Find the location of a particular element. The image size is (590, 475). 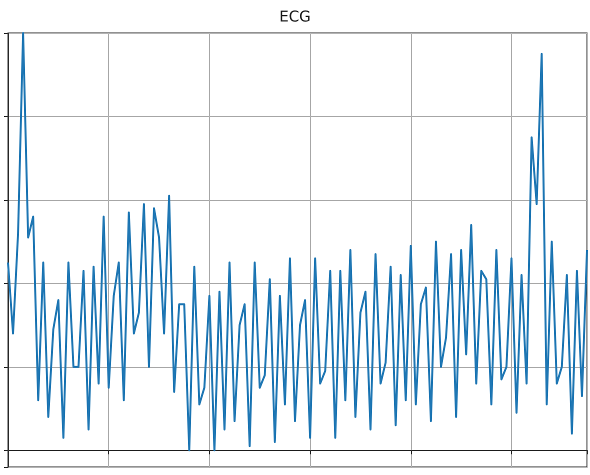

chart-title: ECG is located at coordinates (295, 17).